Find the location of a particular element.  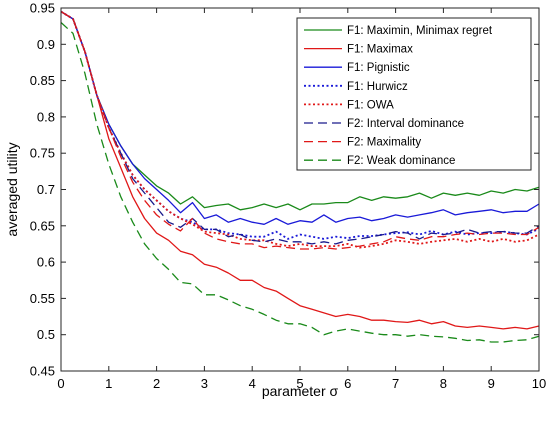

legend-label-6: F2: Interval dominance is located at coordinates (405, 124).